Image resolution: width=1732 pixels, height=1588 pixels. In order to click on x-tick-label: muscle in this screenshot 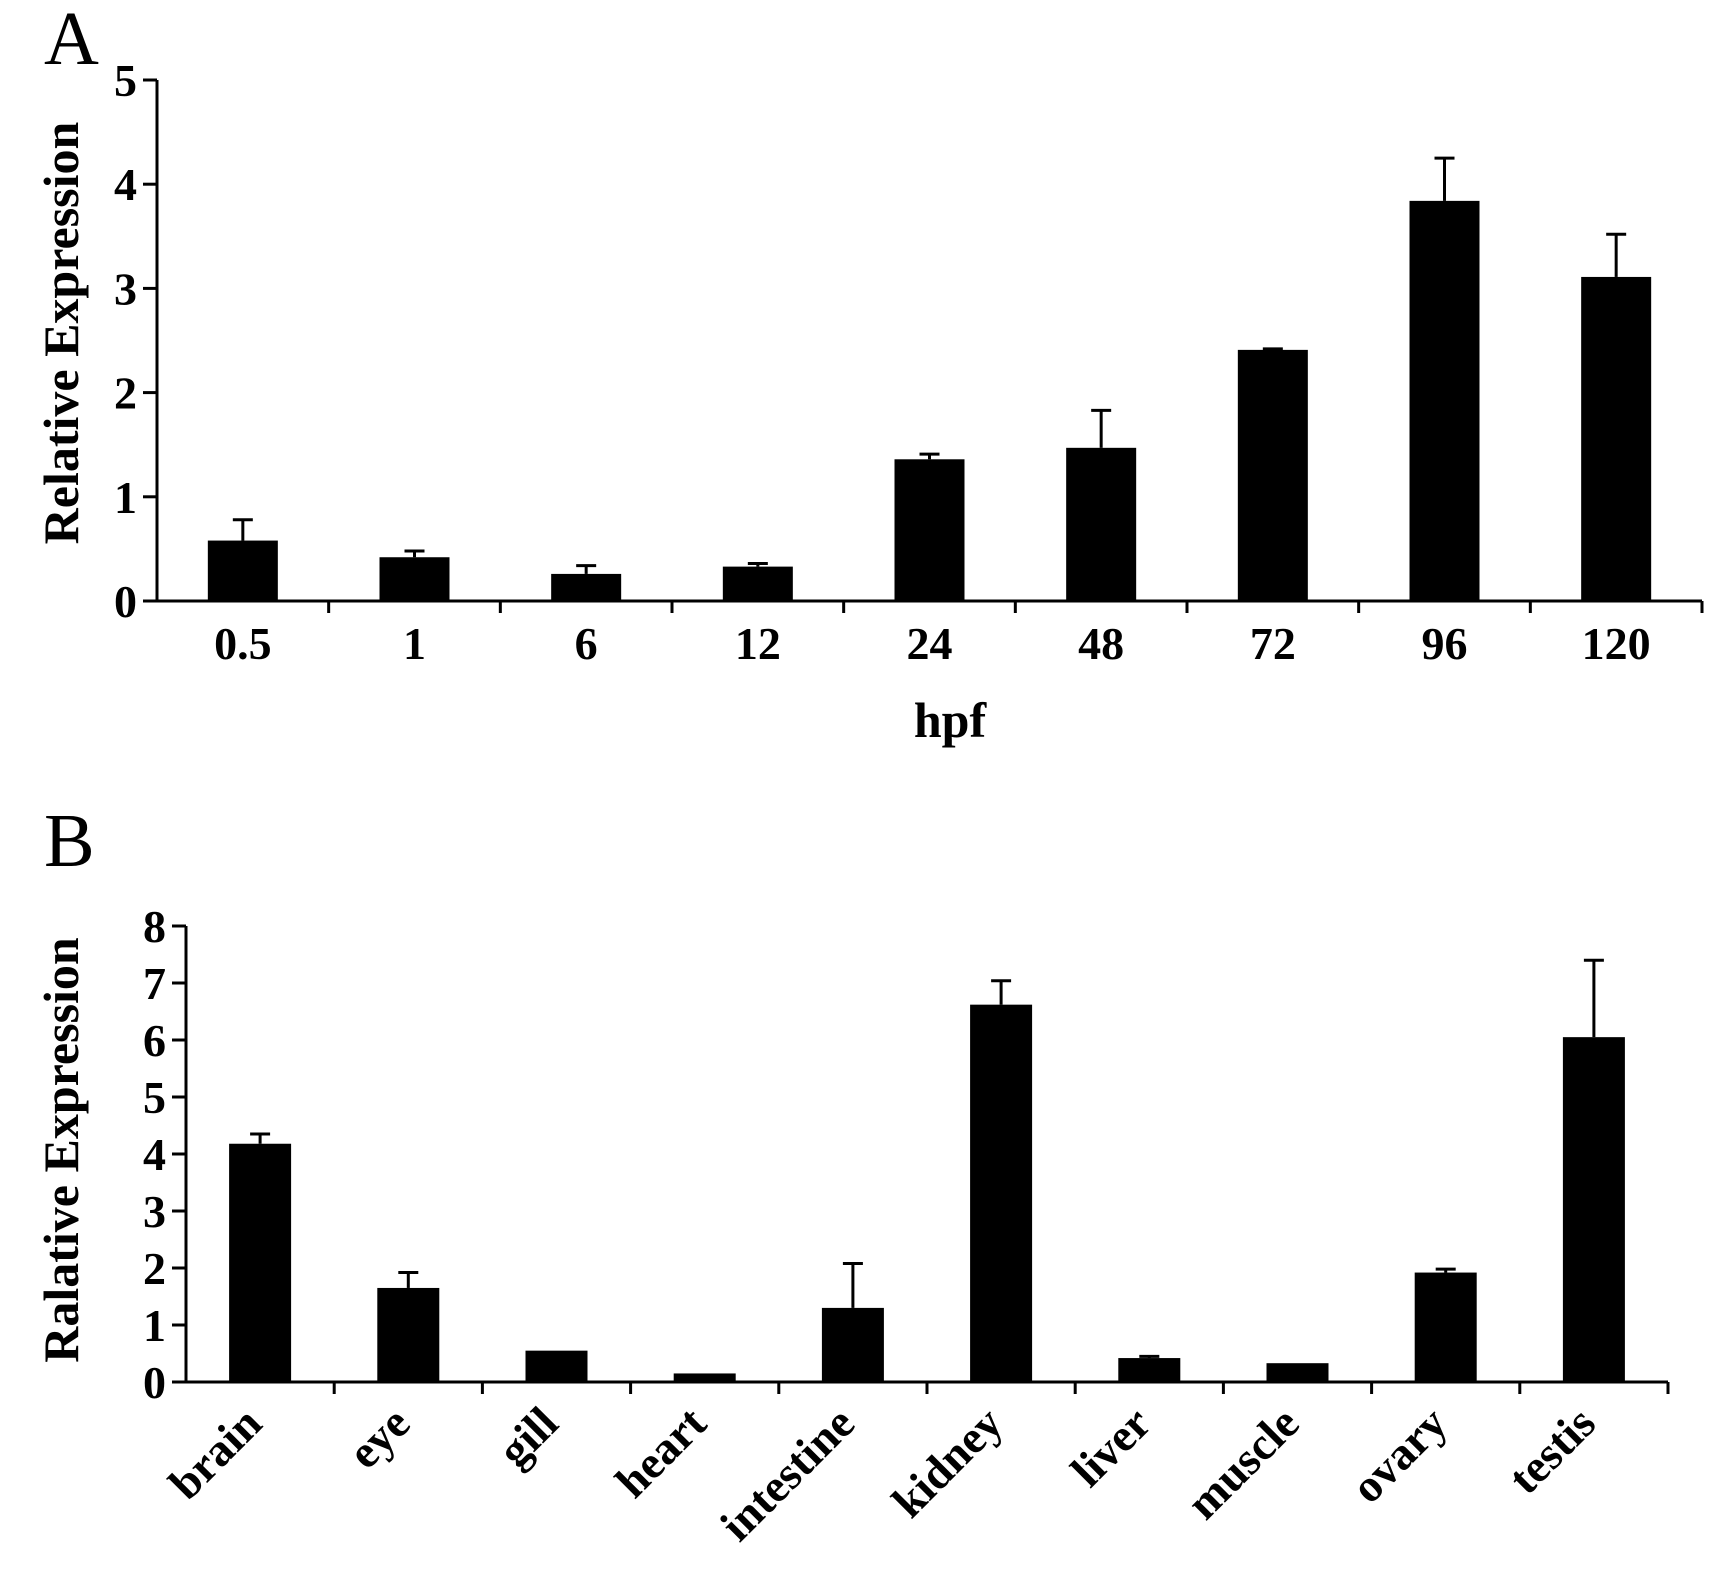, I will do `click(1243, 1463)`.